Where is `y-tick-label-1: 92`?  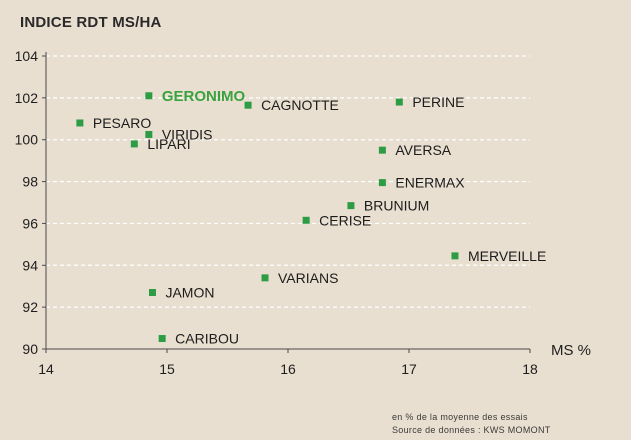
y-tick-label-1: 92 is located at coordinates (30, 307).